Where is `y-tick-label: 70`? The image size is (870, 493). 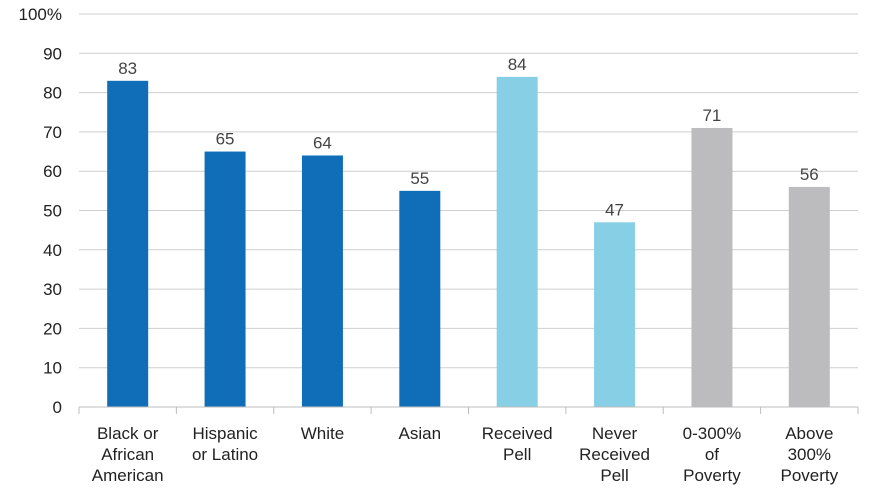
y-tick-label: 70 is located at coordinates (52, 132).